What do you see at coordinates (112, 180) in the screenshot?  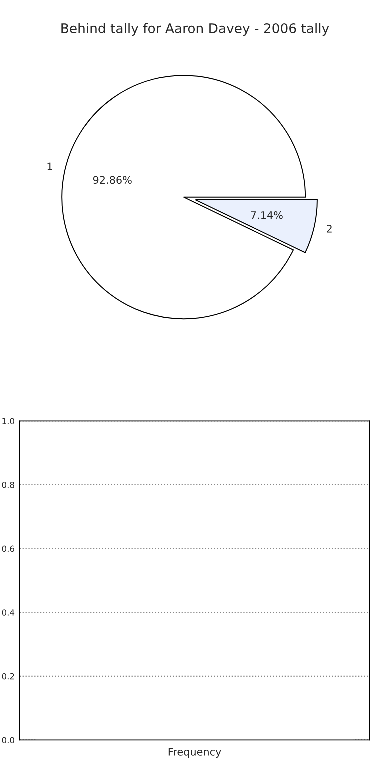 I see `data-label: 92.86%` at bounding box center [112, 180].